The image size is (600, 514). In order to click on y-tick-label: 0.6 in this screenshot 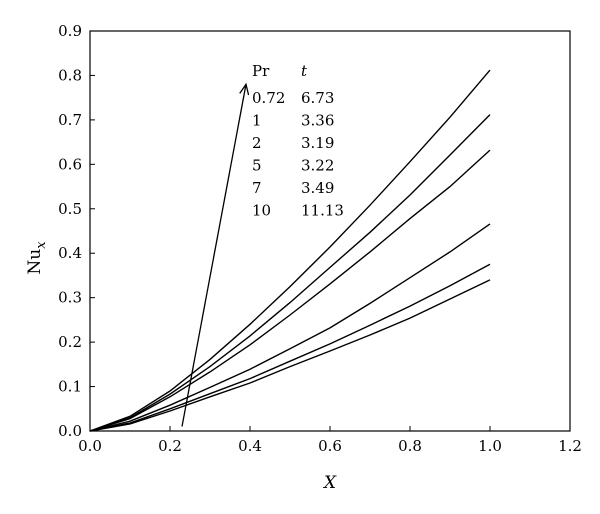, I will do `click(70, 164)`.